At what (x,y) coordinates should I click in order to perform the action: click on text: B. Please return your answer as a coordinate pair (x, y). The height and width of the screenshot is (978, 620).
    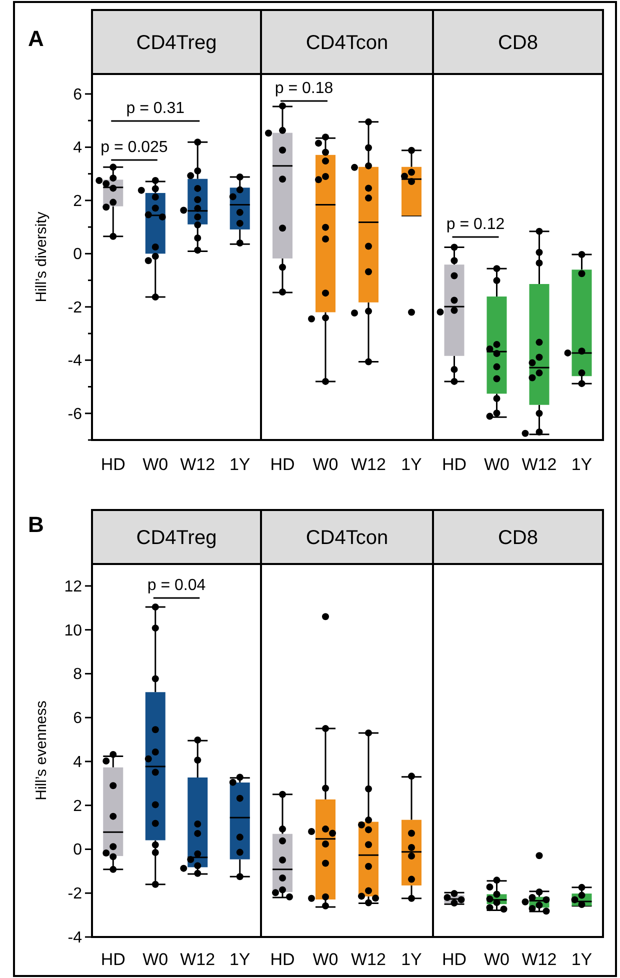
    Looking at the image, I should click on (36, 524).